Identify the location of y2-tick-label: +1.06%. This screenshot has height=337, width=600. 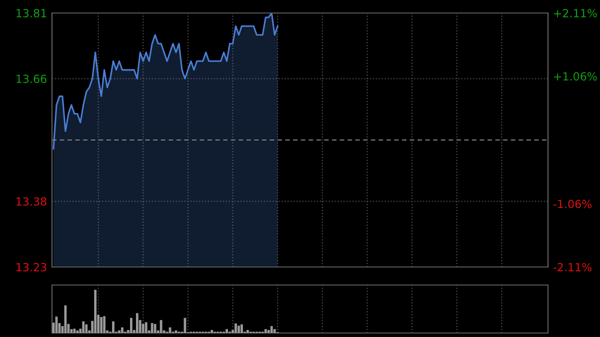
(575, 76).